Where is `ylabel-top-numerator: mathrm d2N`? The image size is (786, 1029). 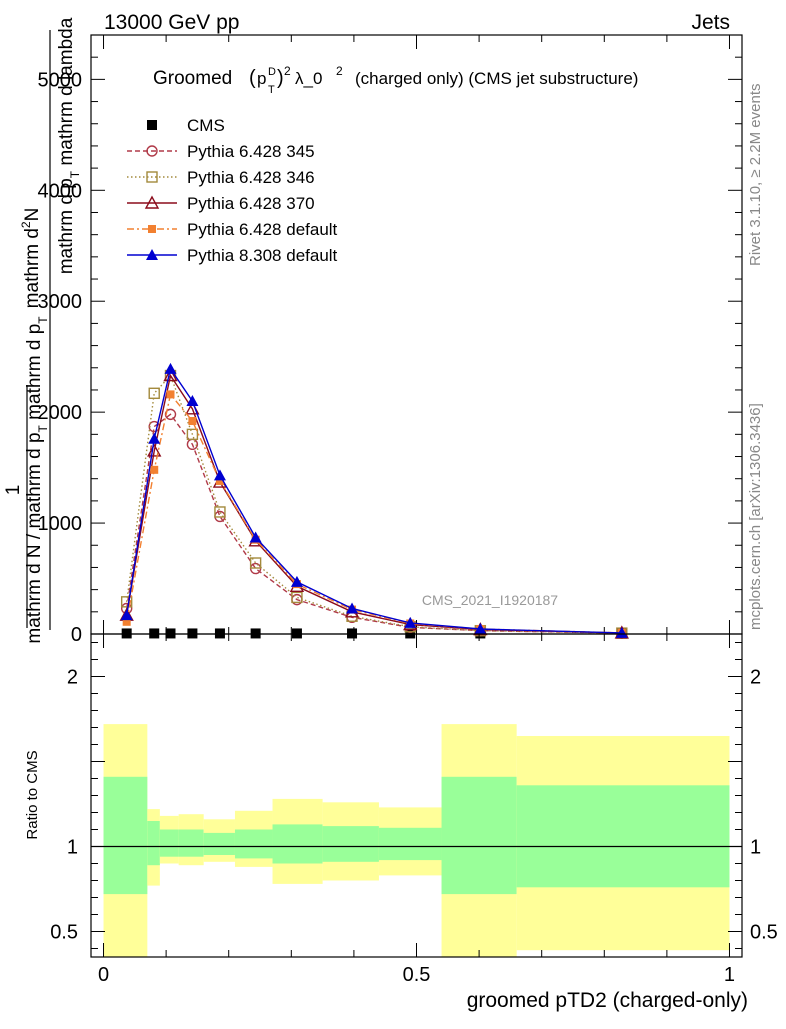 ylabel-top-numerator: mathrm d2N is located at coordinates (31, 258).